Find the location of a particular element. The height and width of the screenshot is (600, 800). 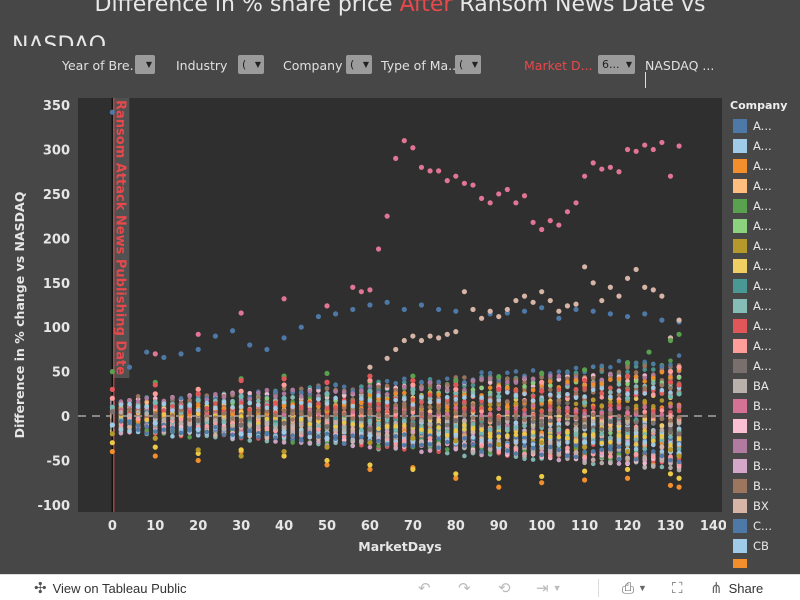

download-button: ⎙ ▼ is located at coordinates (634, 588).